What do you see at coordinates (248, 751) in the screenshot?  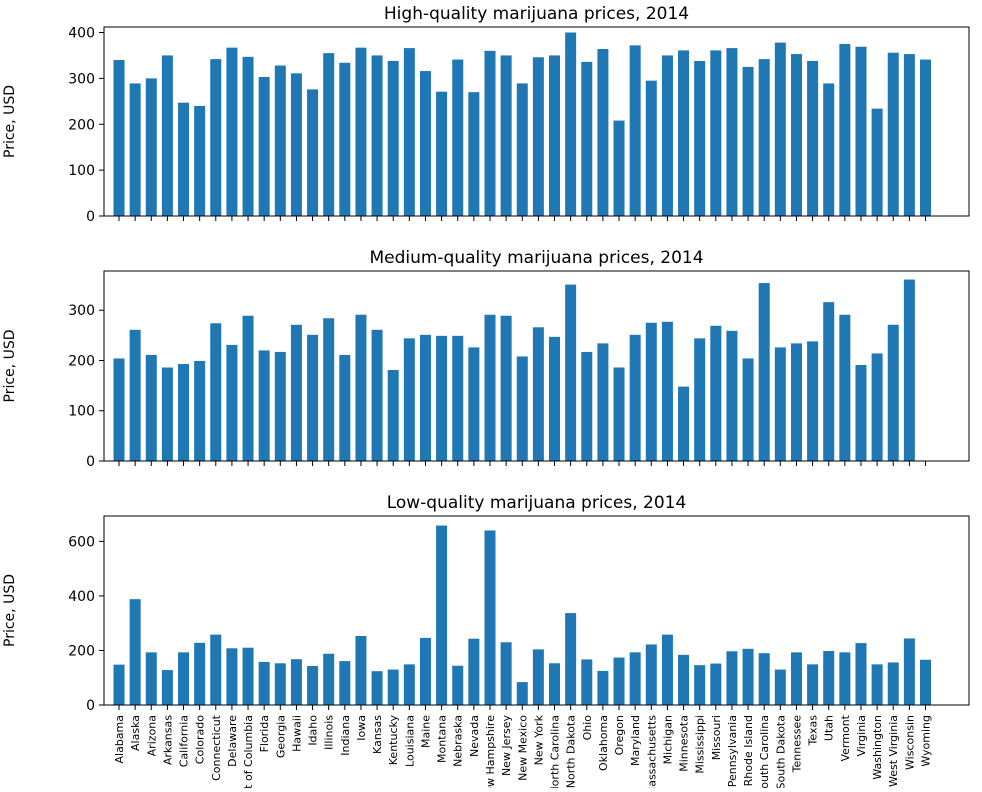 I see `x-tick-label: District of Columbia` at bounding box center [248, 751].